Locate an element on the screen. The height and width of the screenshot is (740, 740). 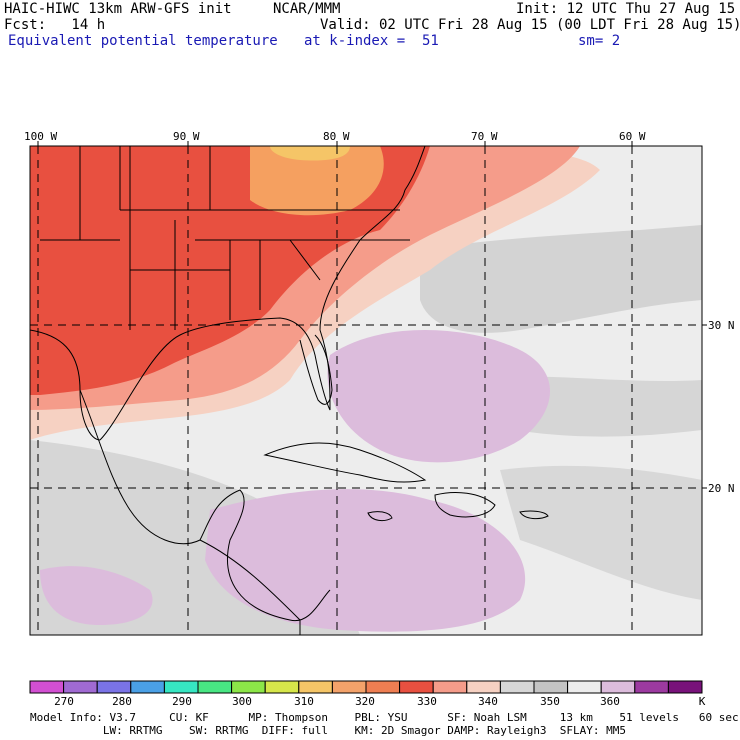
lon-label-70w: 70 W is located at coordinates (484, 136).